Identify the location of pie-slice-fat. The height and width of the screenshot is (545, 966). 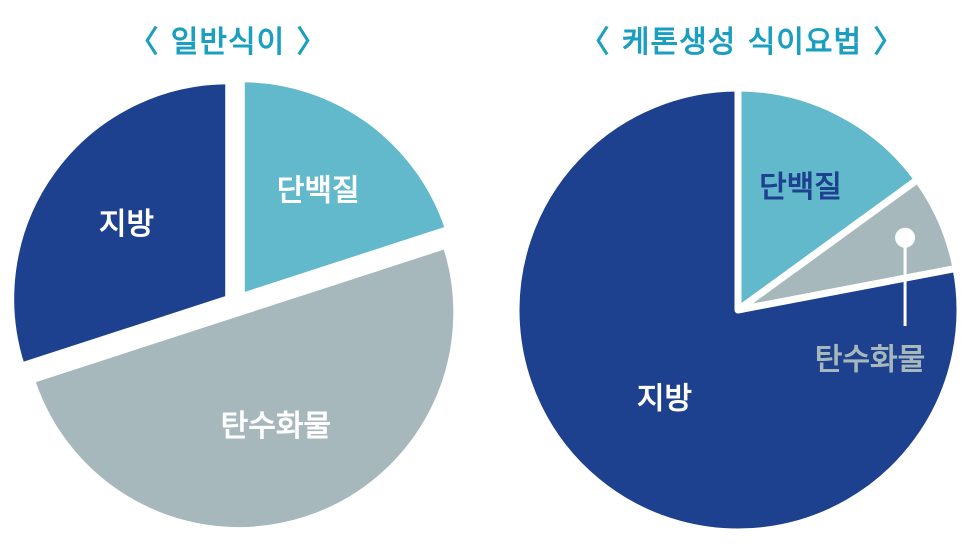
(120, 223).